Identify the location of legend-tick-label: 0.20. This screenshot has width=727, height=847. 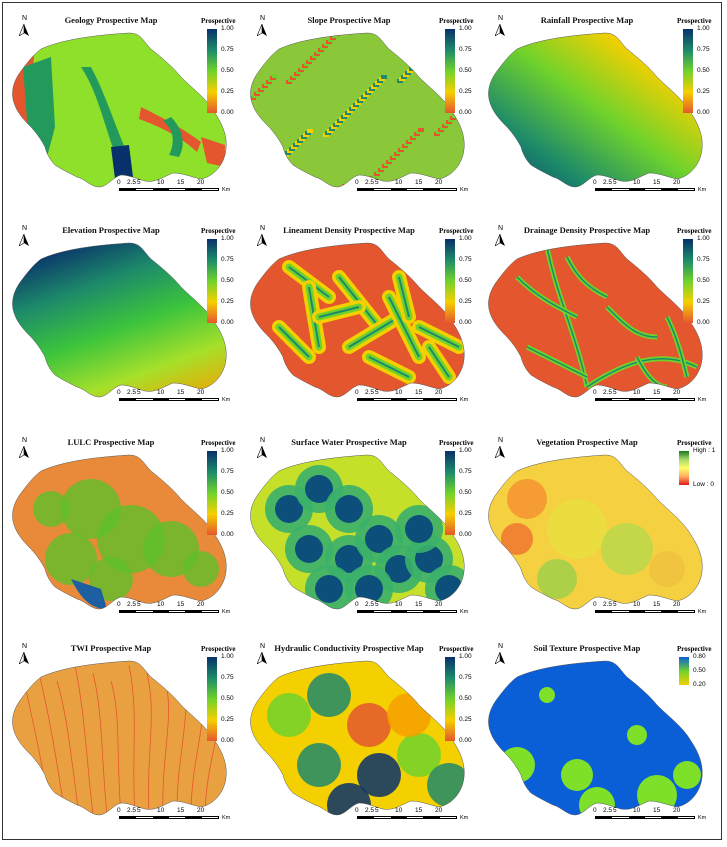
(699, 684).